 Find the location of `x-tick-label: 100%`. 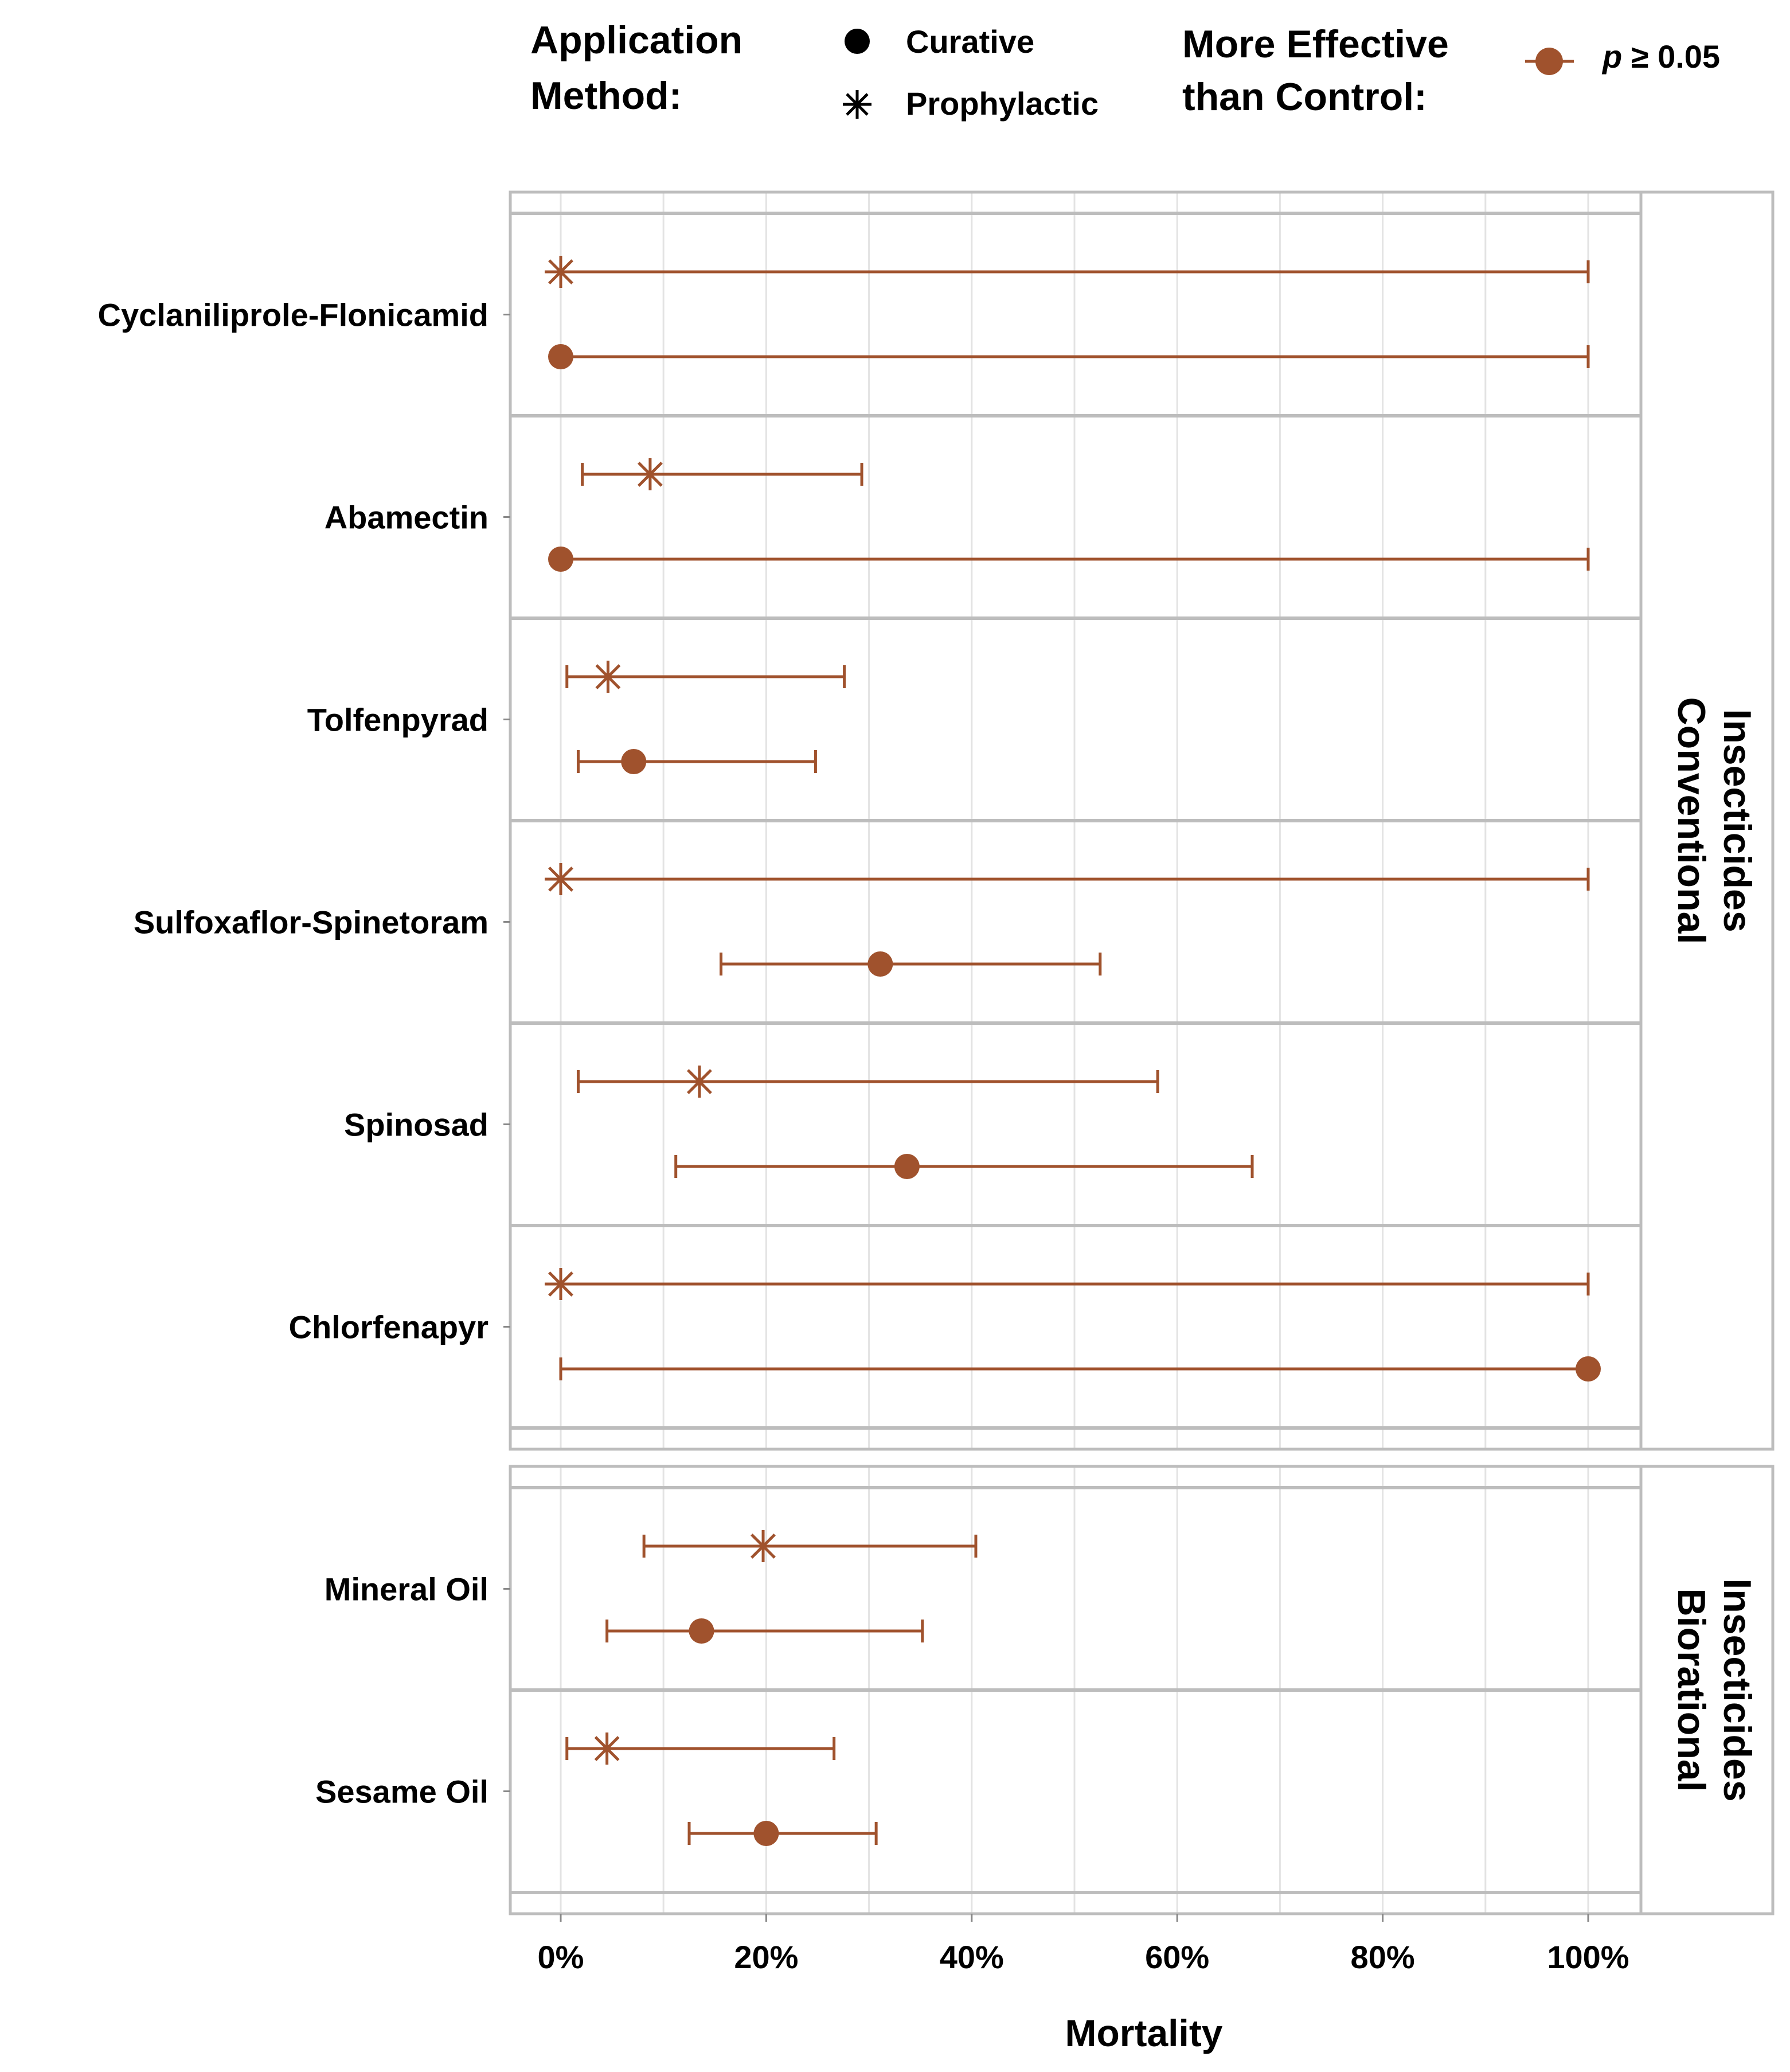

x-tick-label: 100% is located at coordinates (1588, 1957).